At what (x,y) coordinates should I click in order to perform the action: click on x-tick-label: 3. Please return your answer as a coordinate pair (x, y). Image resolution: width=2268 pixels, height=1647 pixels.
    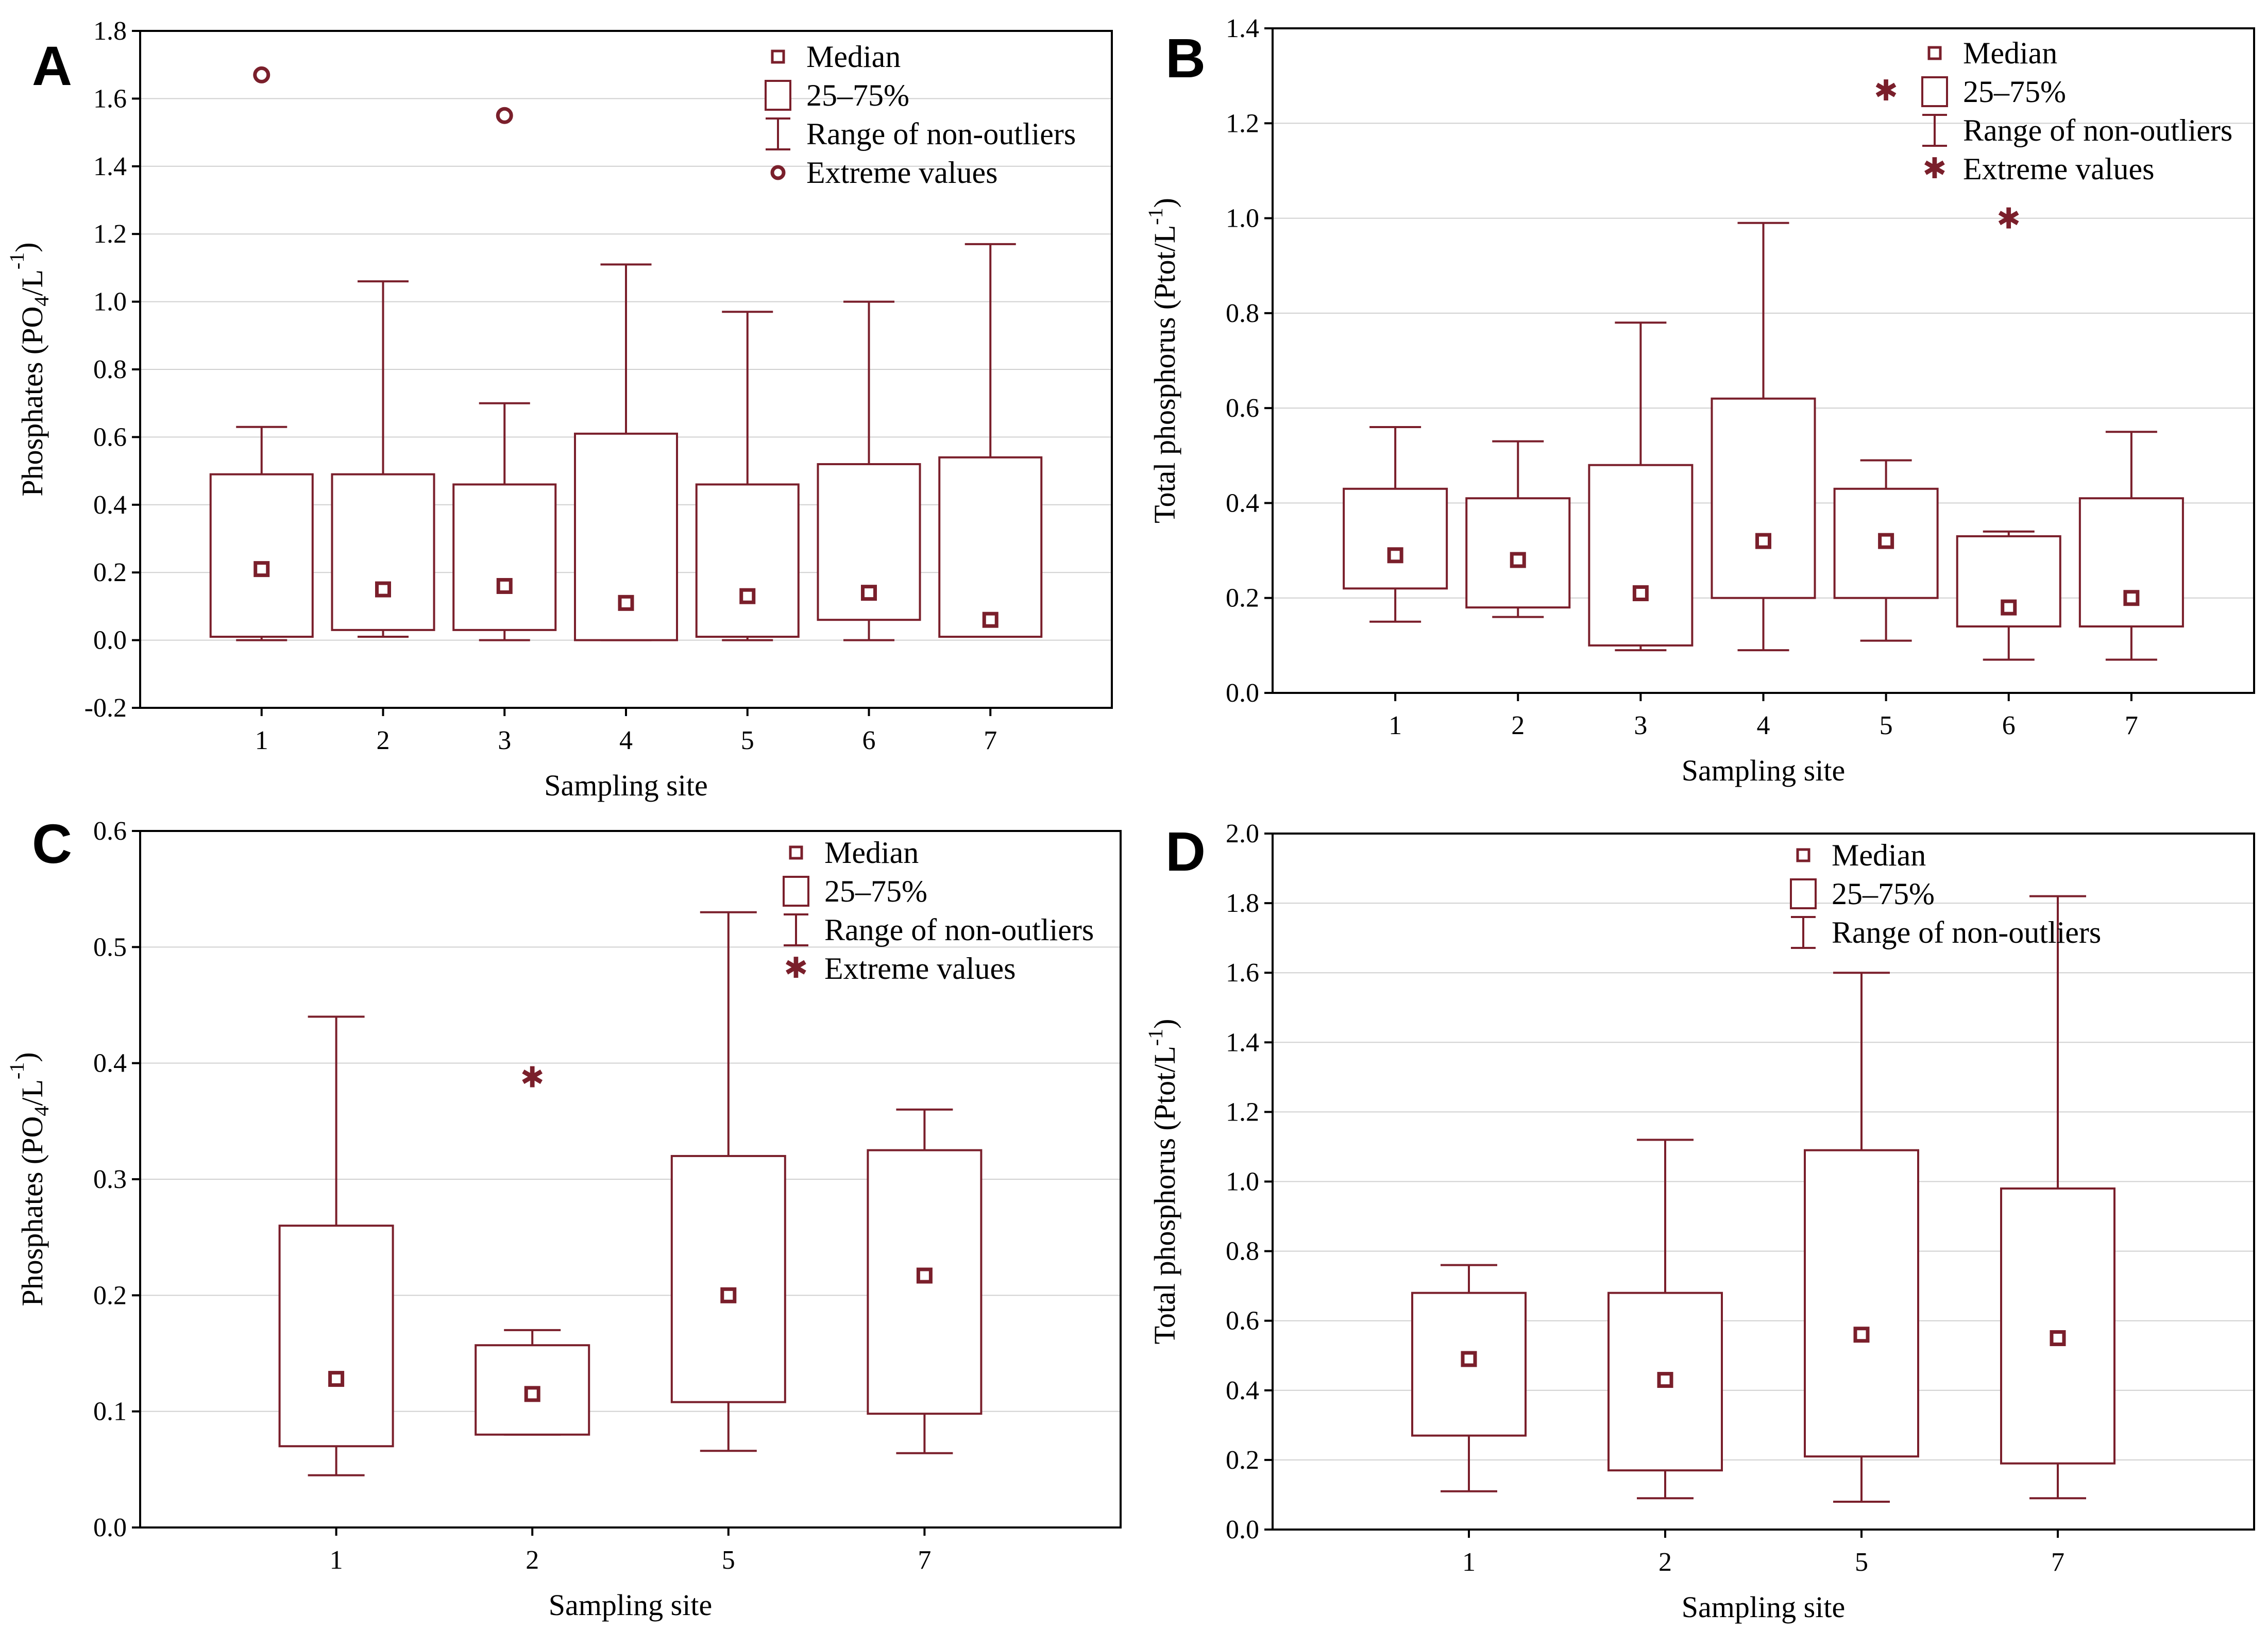
    Looking at the image, I should click on (505, 740).